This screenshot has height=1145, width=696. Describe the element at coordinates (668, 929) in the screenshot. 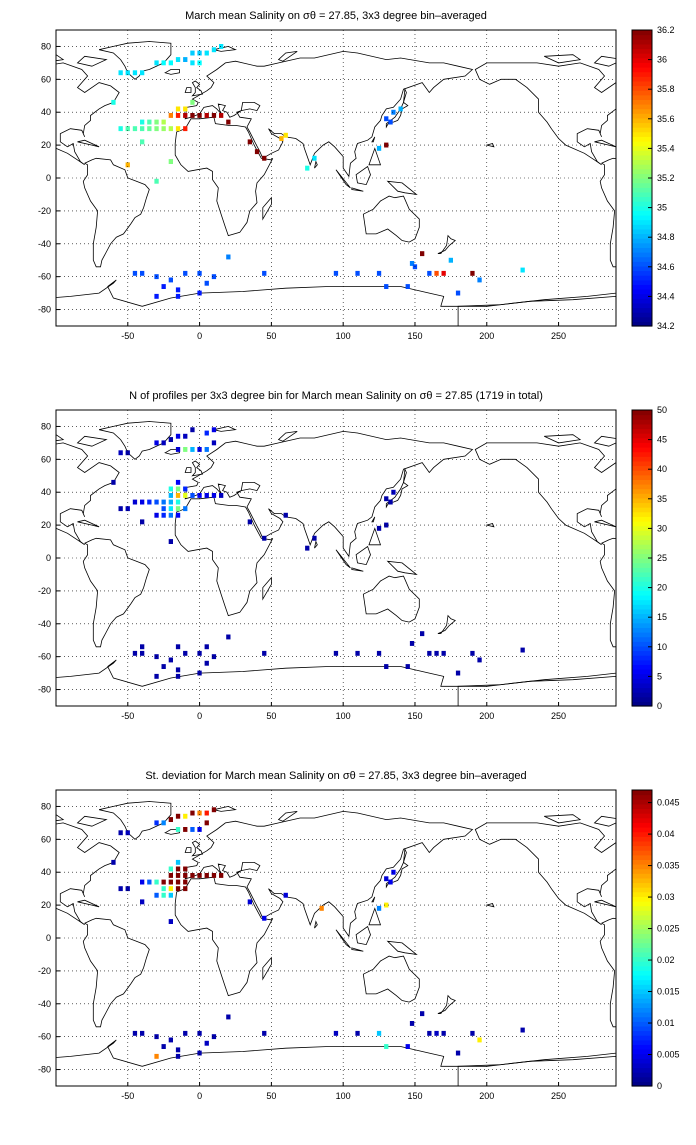

I see `colorbar-tick-label: 0.025` at that location.